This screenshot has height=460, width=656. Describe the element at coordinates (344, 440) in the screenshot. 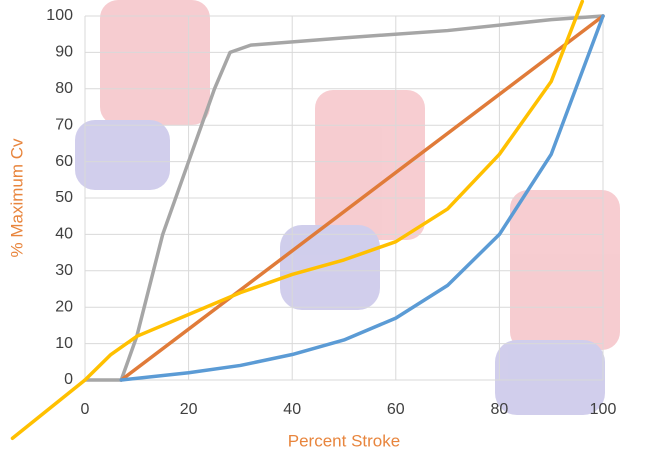

I see `x-axis-title: Percent Stroke` at that location.